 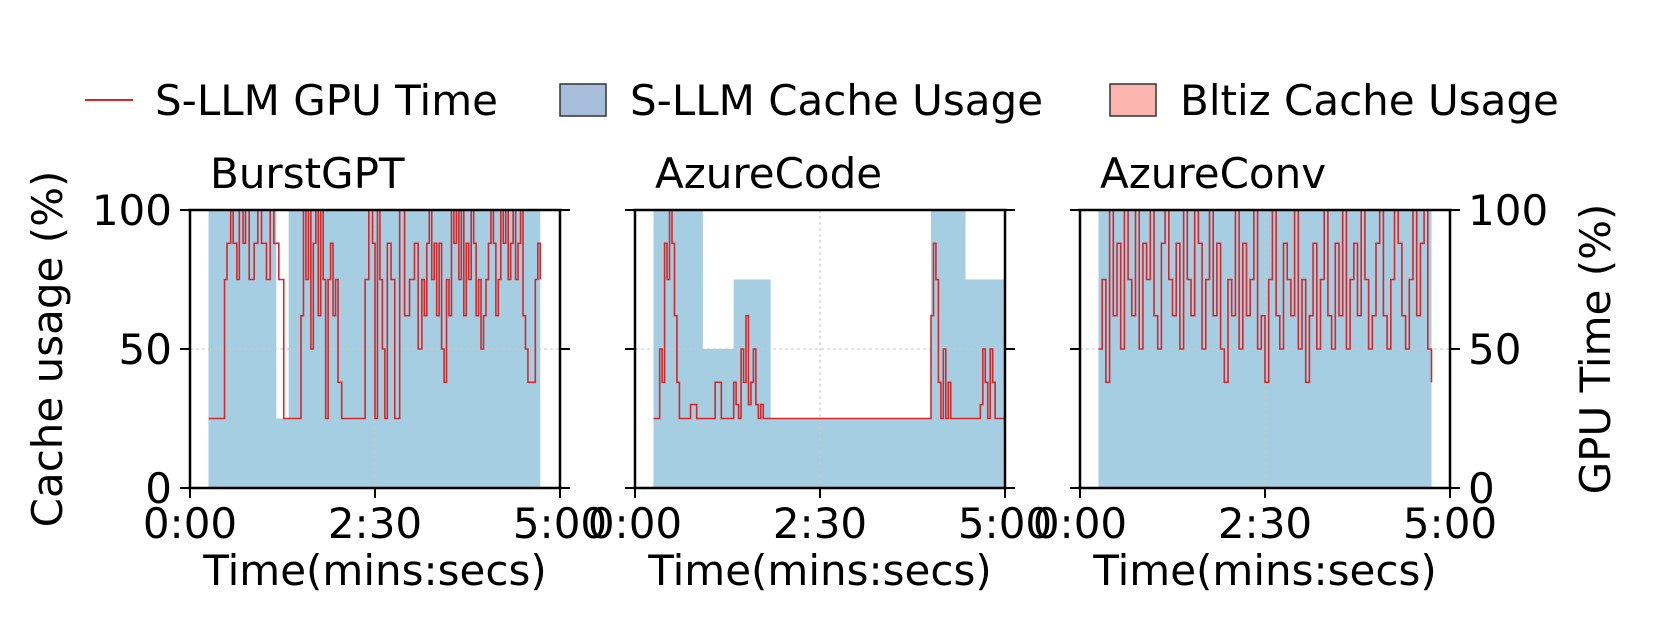 What do you see at coordinates (1213, 173) in the screenshot?
I see `panel-title: AzureConv` at bounding box center [1213, 173].